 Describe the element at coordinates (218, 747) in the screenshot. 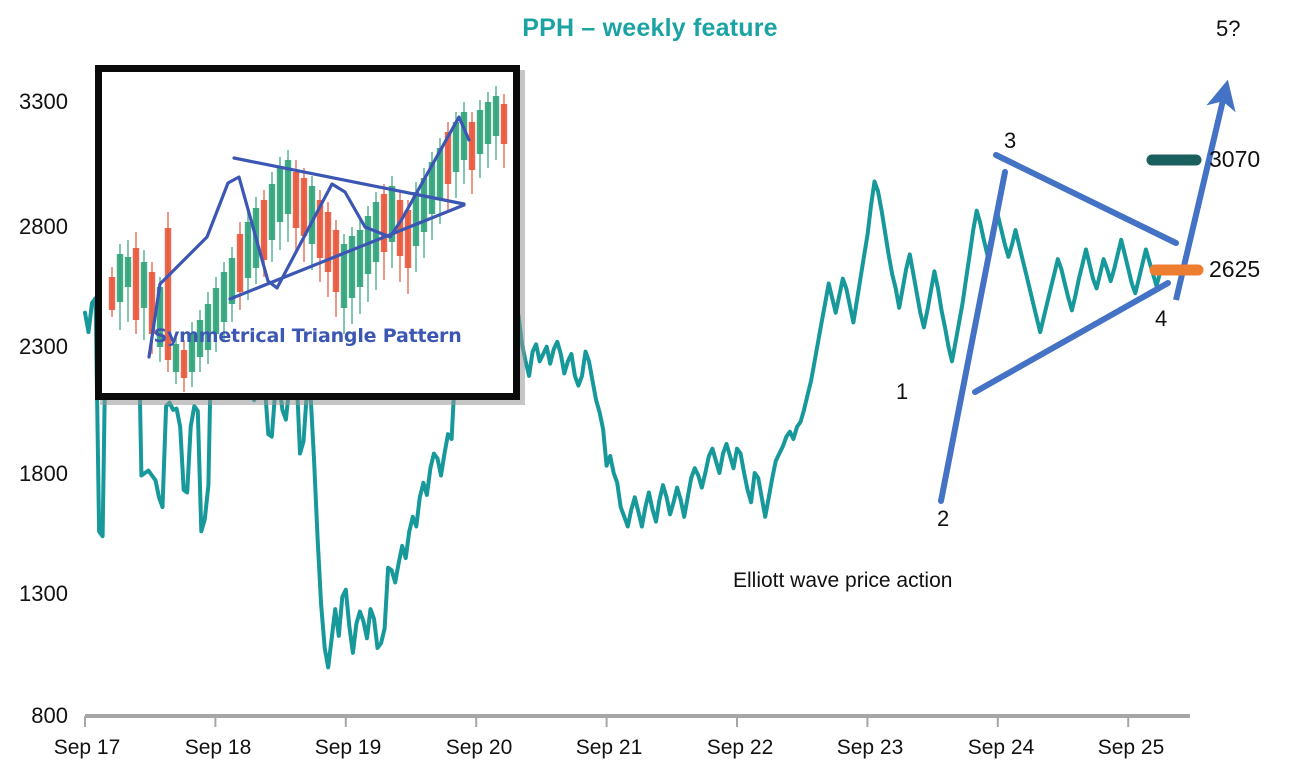

I see `x-axis-tick-sep18: Sep 18` at that location.